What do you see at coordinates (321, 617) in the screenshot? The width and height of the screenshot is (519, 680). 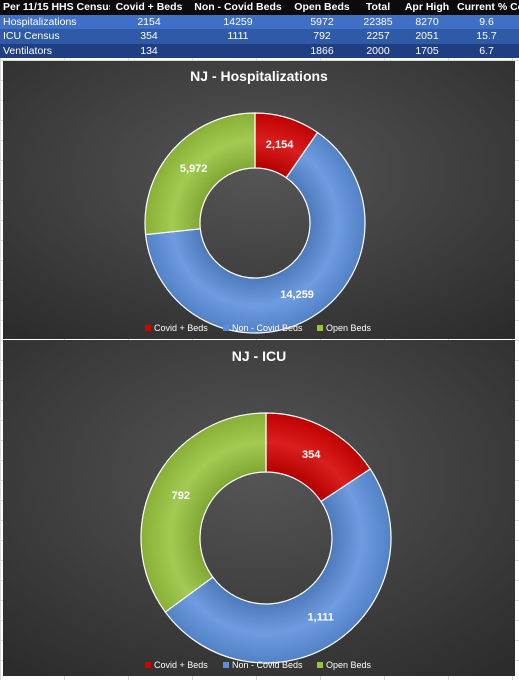 I see `data-label: 1,111` at bounding box center [321, 617].